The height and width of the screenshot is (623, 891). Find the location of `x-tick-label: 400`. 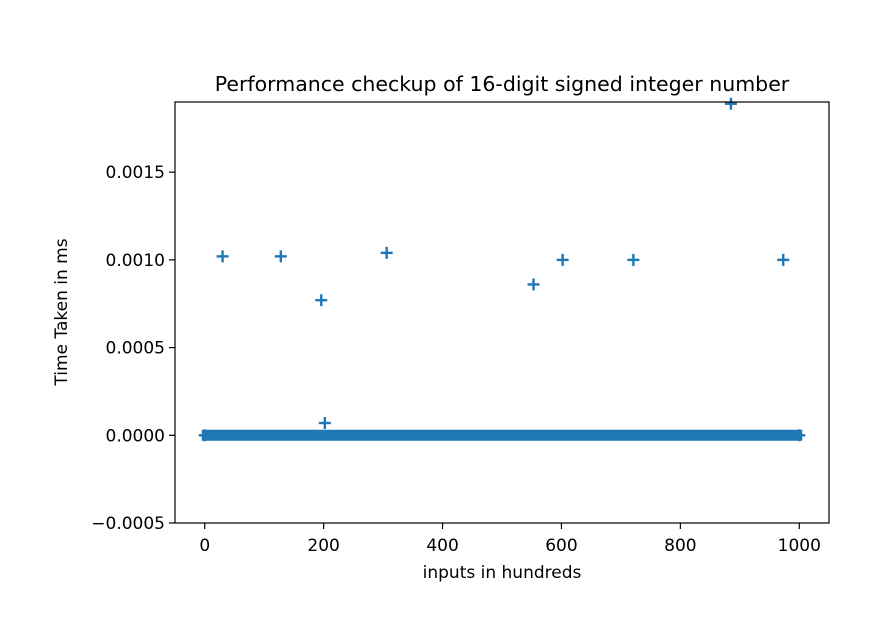

x-tick-label: 400 is located at coordinates (442, 546).